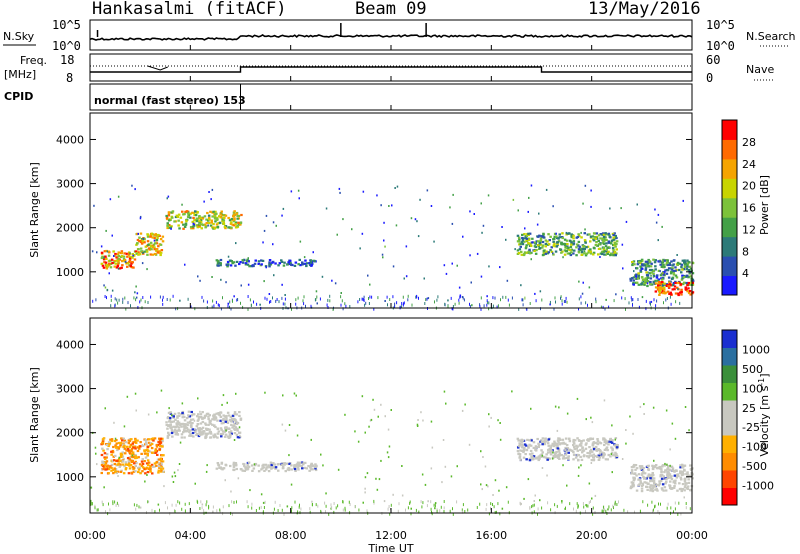 The image size is (800, 554). Describe the element at coordinates (729, 207) in the screenshot. I see `colorbar-frame` at that location.